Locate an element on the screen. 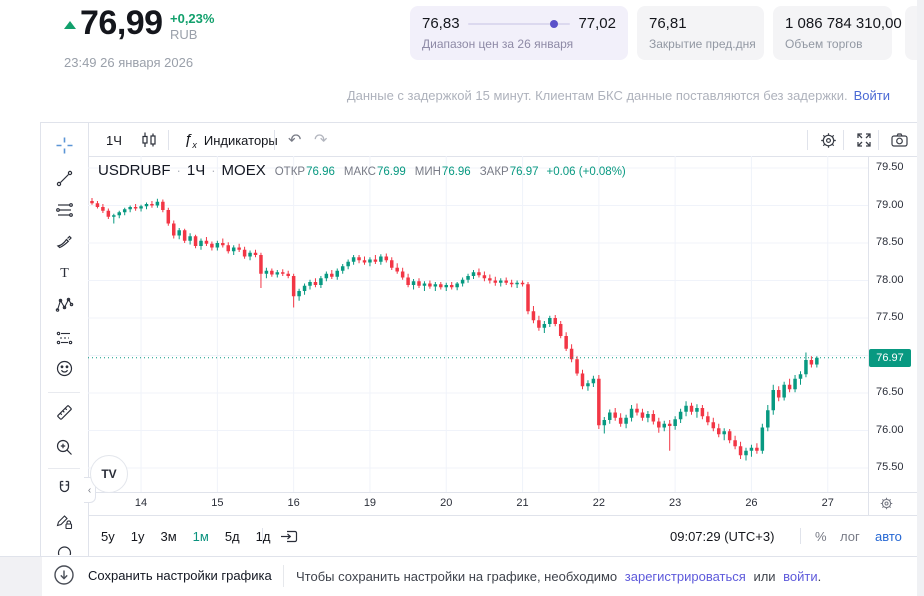  more-tool-button is located at coordinates (64, 548).